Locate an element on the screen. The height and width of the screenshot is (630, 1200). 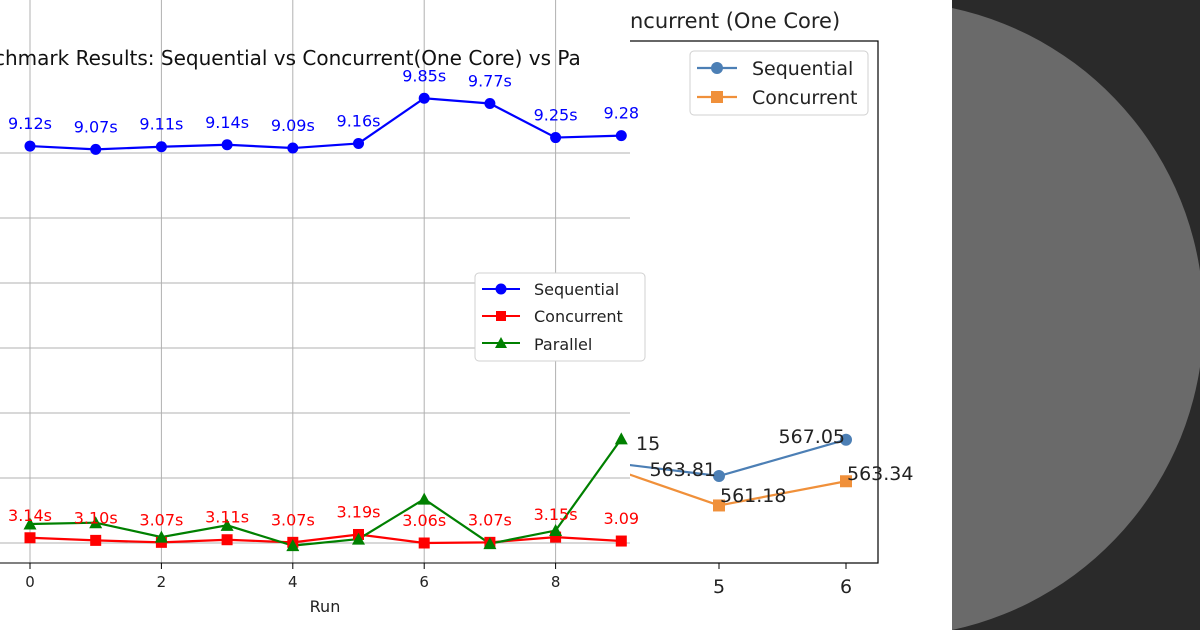
right-xtick-label: 5 is located at coordinates (719, 587).